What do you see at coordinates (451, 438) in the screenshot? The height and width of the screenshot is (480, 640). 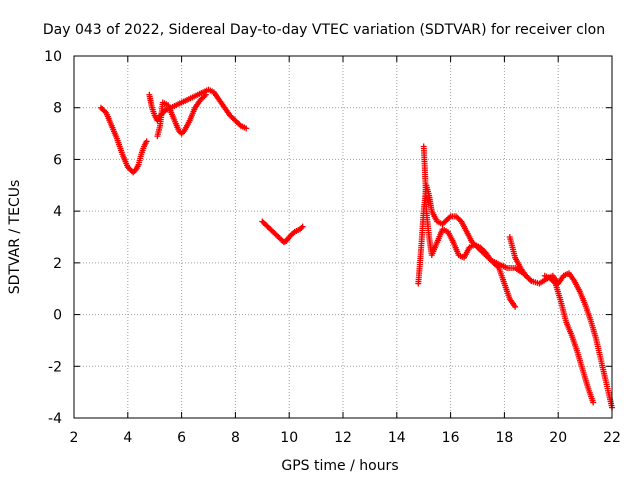 I see `x-tick-label: 16` at bounding box center [451, 438].